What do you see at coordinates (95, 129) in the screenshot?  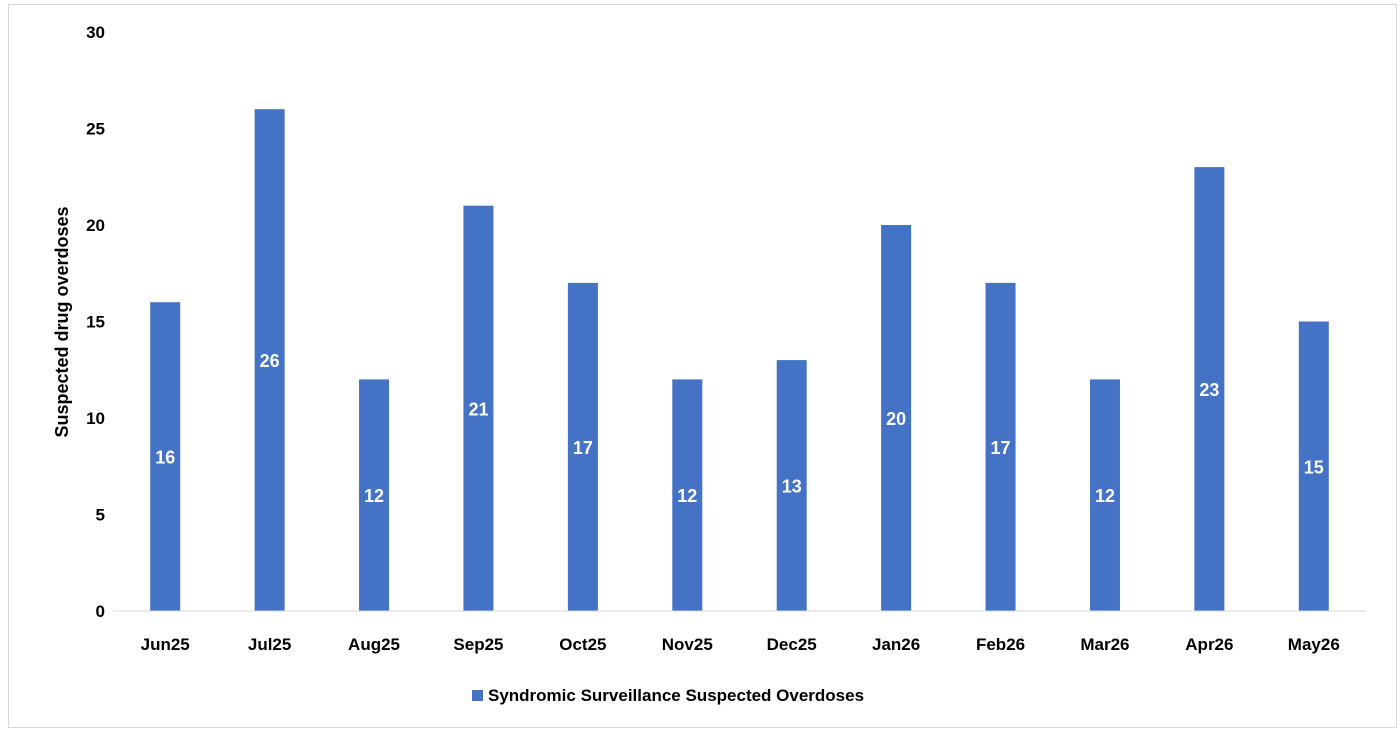 I see `y-tick-label: 25` at bounding box center [95, 129].